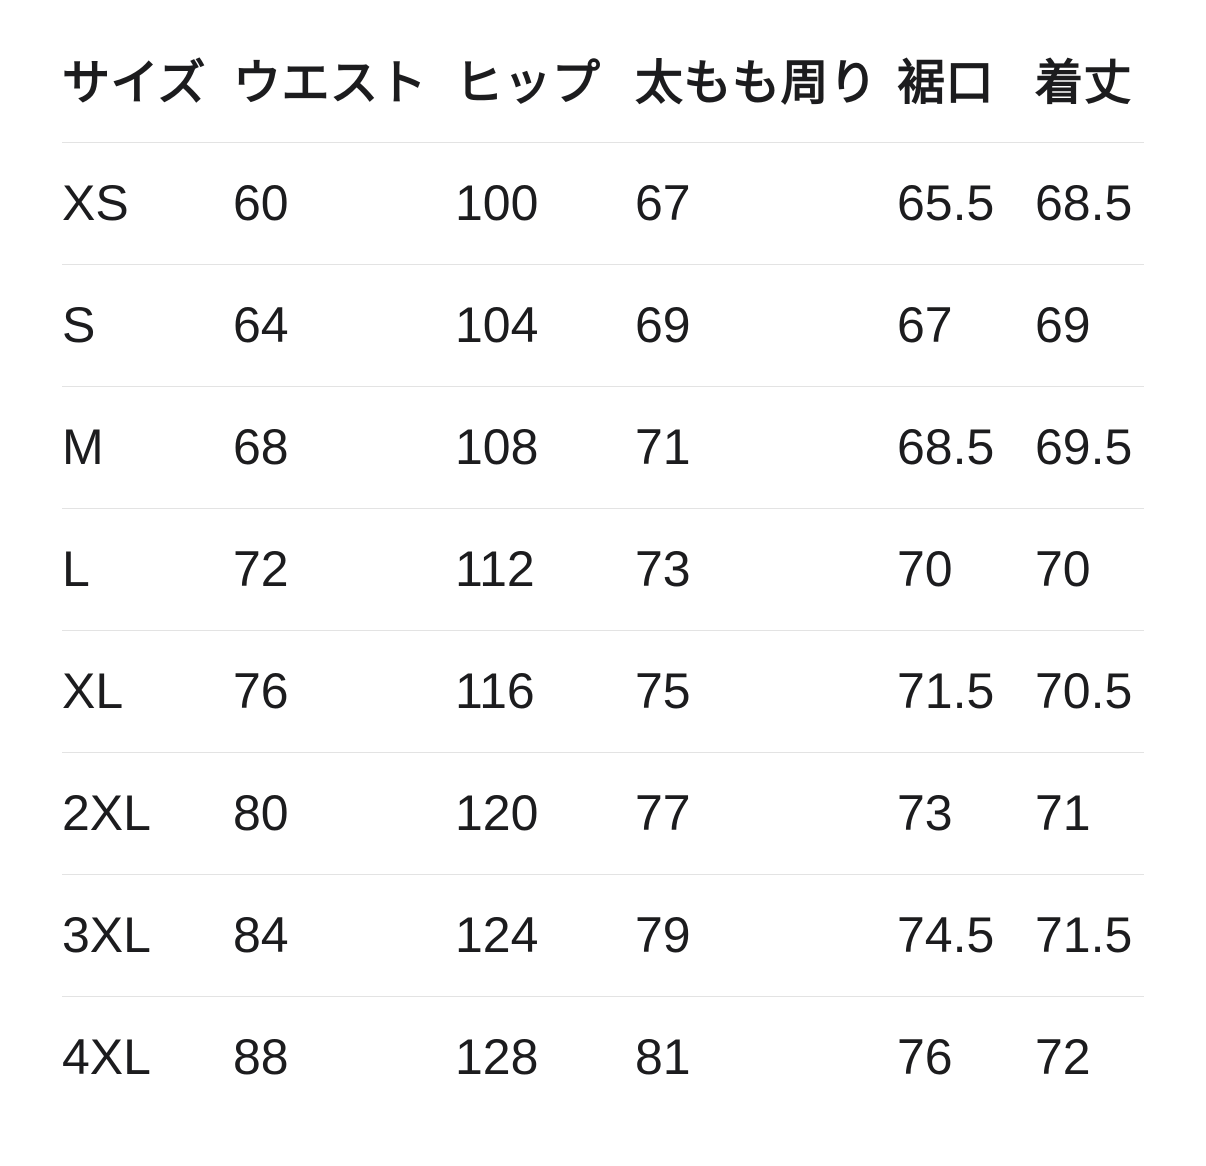  I want to click on measurement-value-hem: 76, so click(925, 1057).